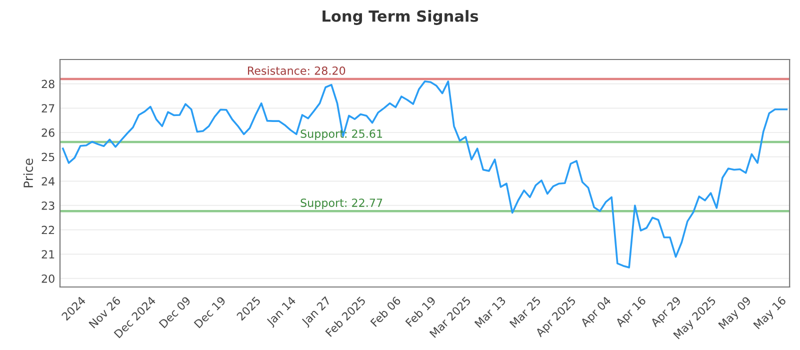 This screenshot has height=350, width=800. I want to click on x-tick-label: Feb 19, so click(420, 312).